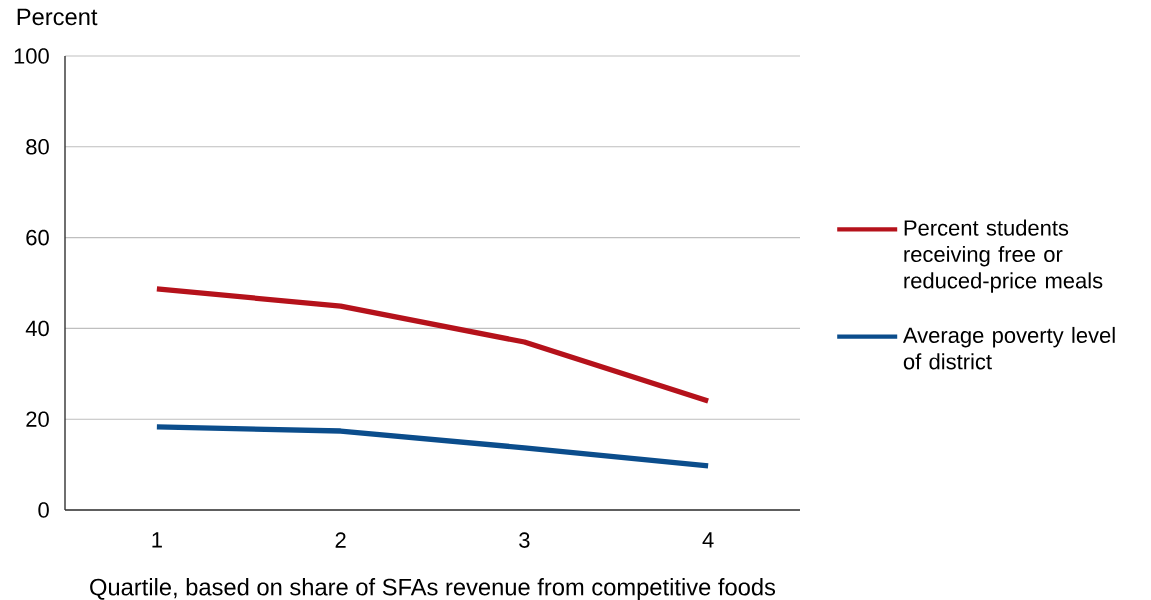 Image resolution: width=1151 pixels, height=600 pixels. Describe the element at coordinates (37, 419) in the screenshot. I see `y-tick-label: 20` at that location.